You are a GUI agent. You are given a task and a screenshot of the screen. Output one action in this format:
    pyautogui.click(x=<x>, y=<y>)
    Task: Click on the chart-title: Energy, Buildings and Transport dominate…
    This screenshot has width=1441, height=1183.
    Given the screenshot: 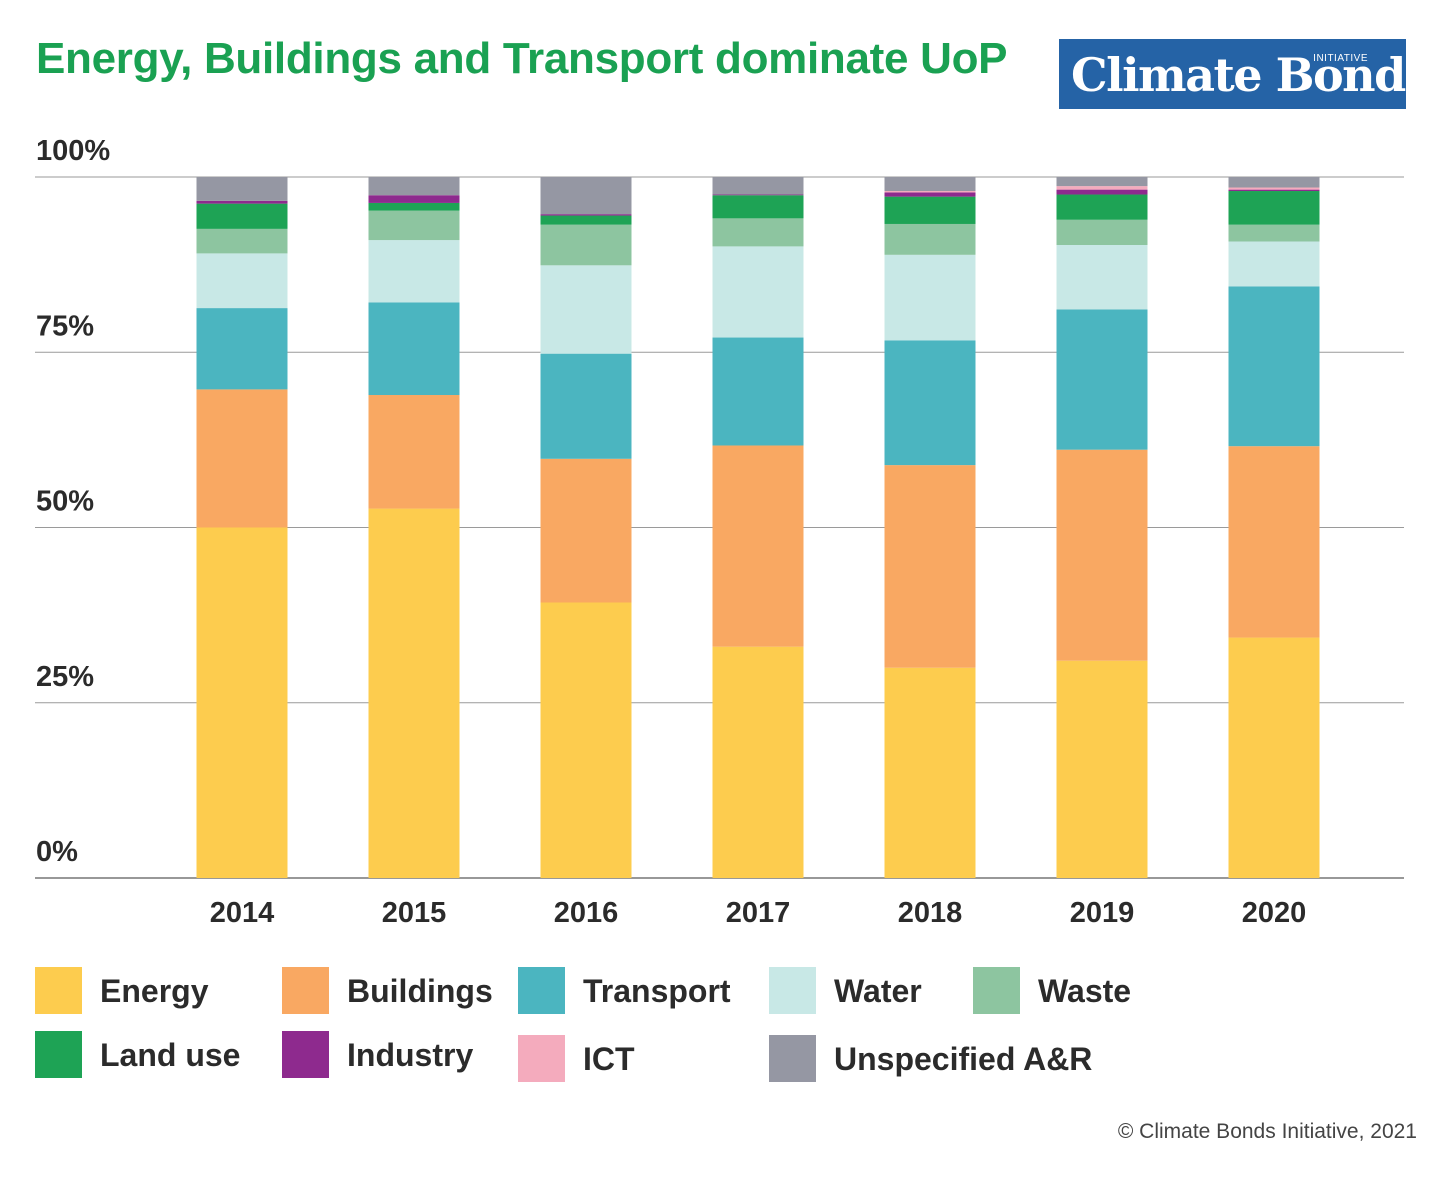 What is the action you would take?
    pyautogui.click(x=522, y=58)
    